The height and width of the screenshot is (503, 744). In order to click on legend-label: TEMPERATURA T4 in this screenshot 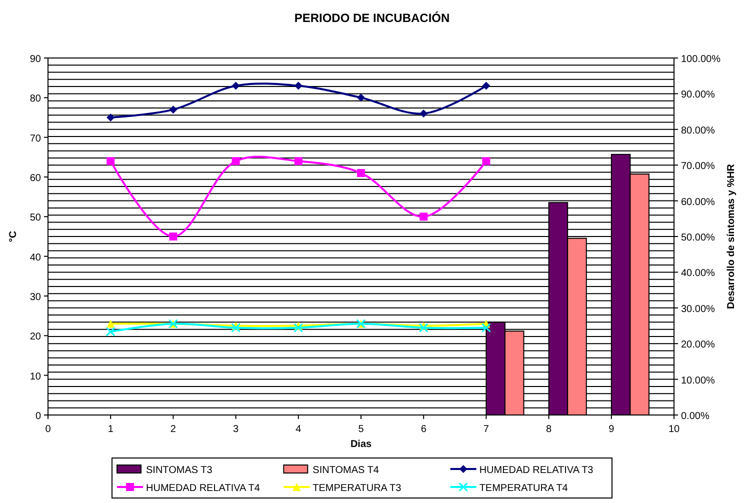, I will do `click(523, 488)`.